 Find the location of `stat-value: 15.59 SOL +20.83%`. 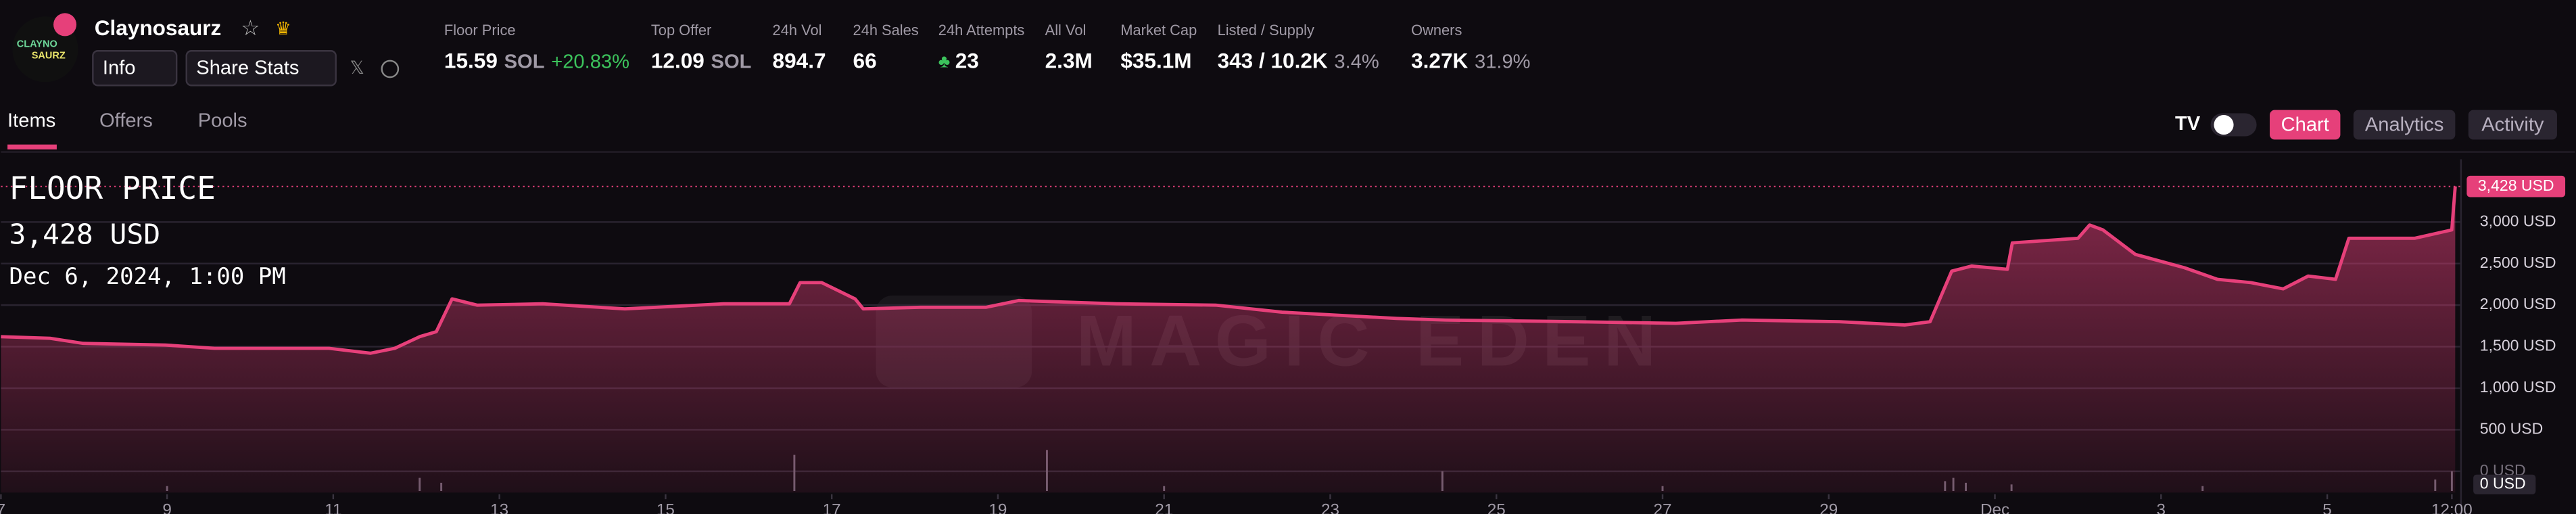

stat-value: 15.59 SOL +20.83% is located at coordinates (536, 61).